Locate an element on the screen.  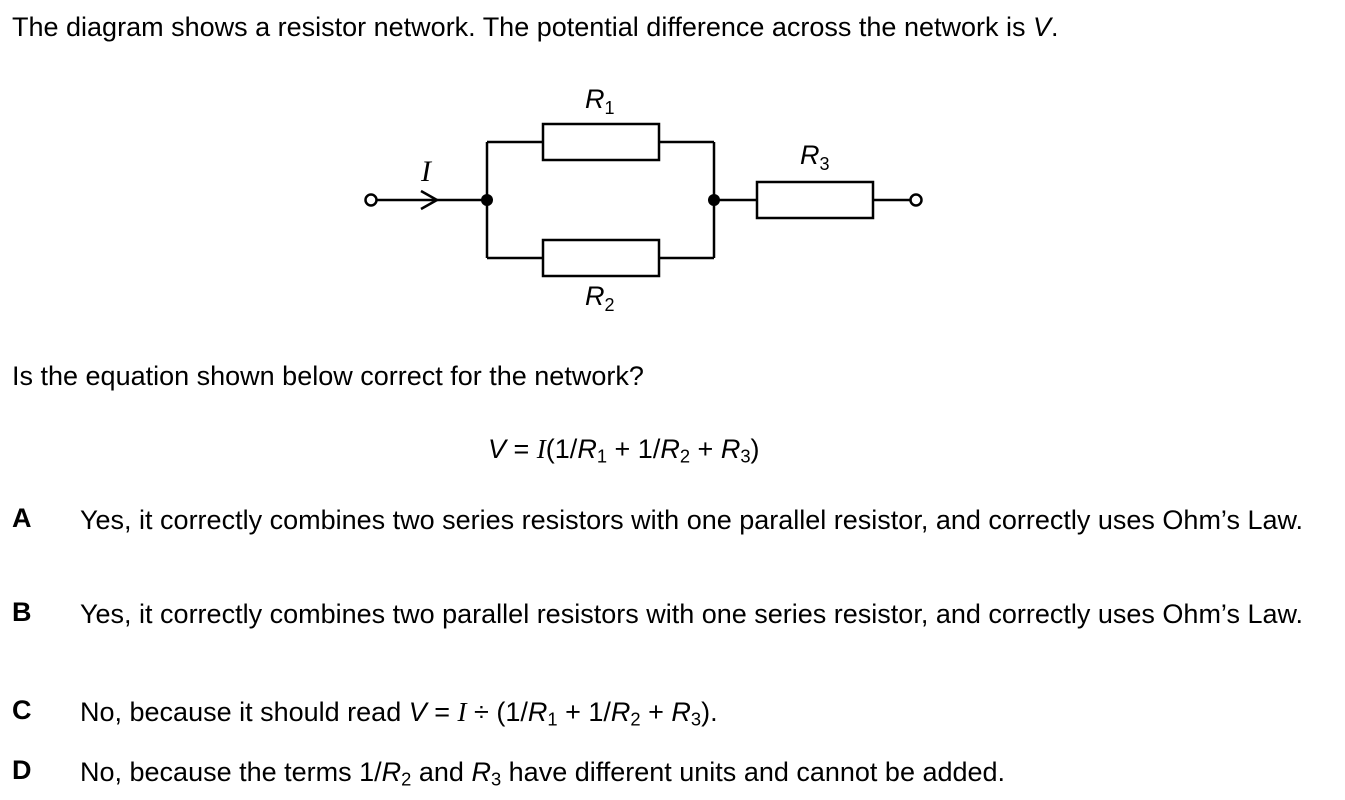
resistor-r2 is located at coordinates (601, 258).